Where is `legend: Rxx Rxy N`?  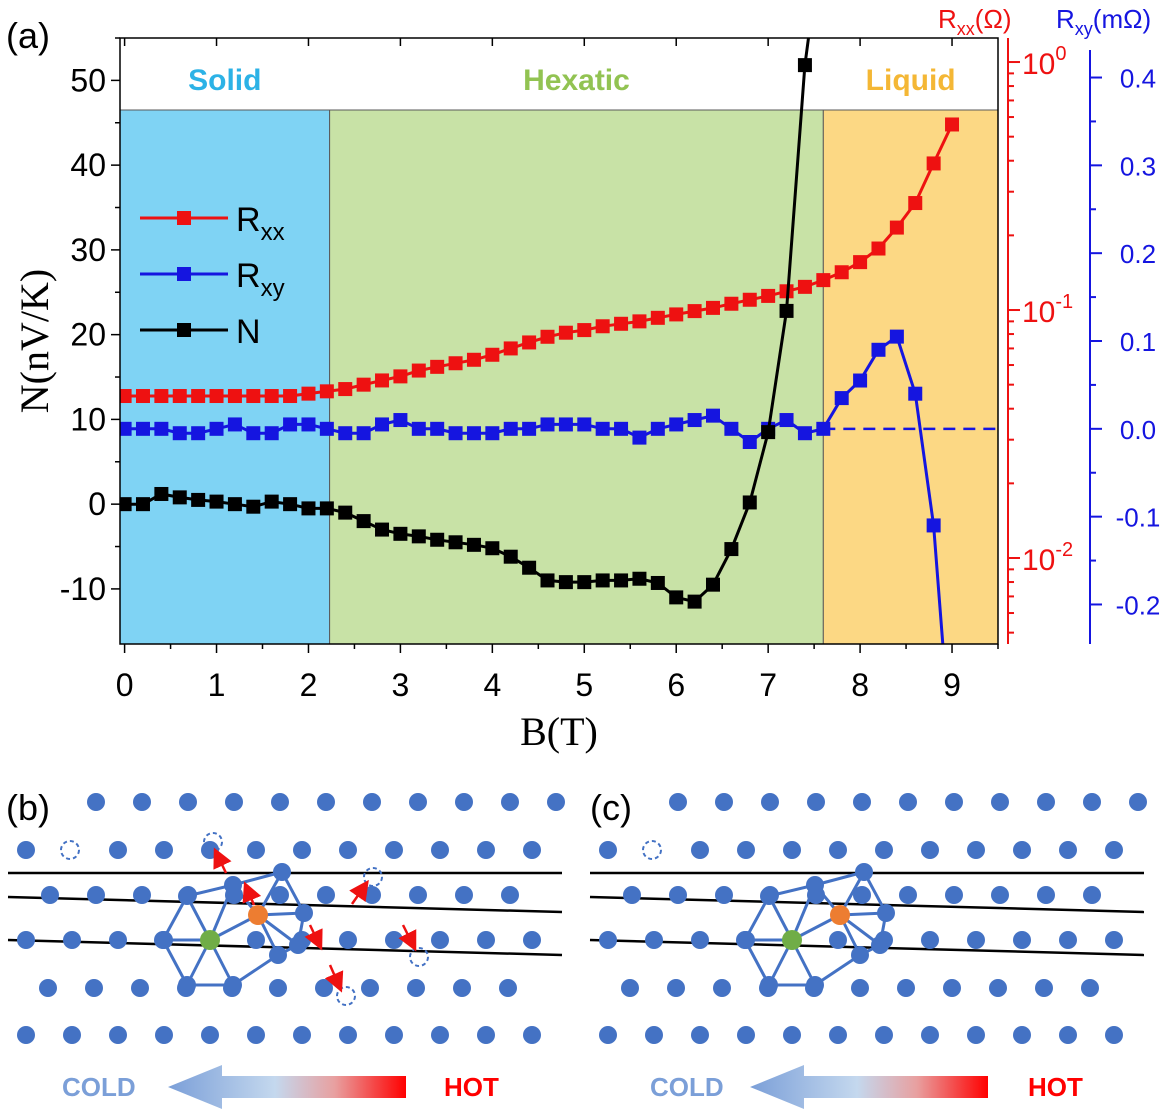
legend: Rxx Rxy N is located at coordinates (212, 276).